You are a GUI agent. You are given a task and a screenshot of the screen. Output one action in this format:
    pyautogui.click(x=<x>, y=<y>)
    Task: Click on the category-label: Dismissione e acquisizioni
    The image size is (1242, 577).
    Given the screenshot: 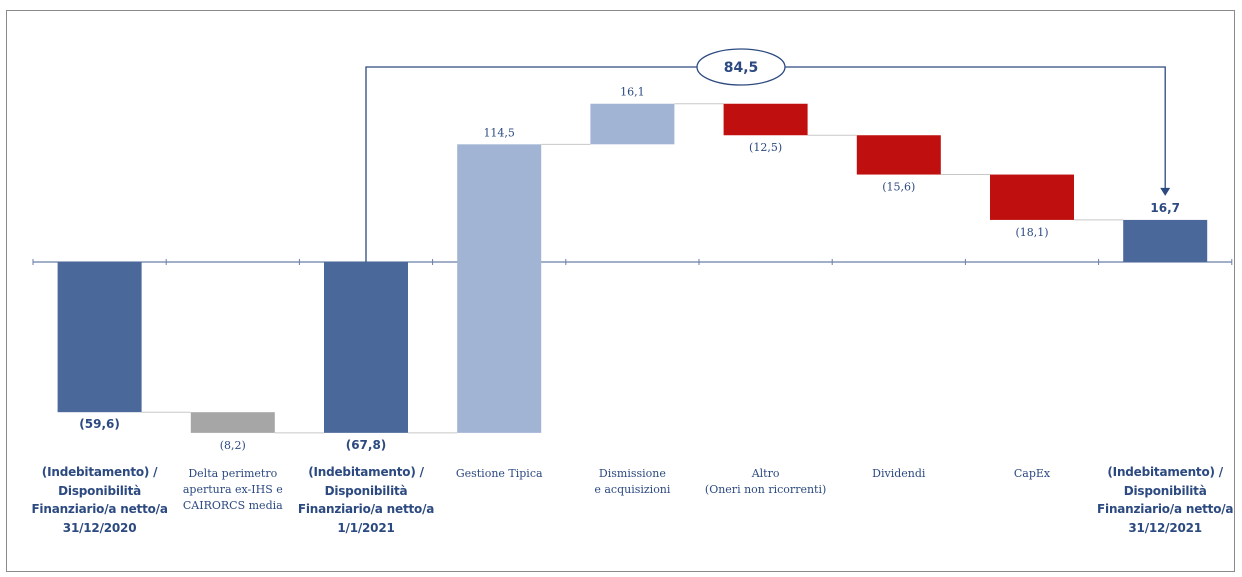 What is the action you would take?
    pyautogui.click(x=632, y=481)
    